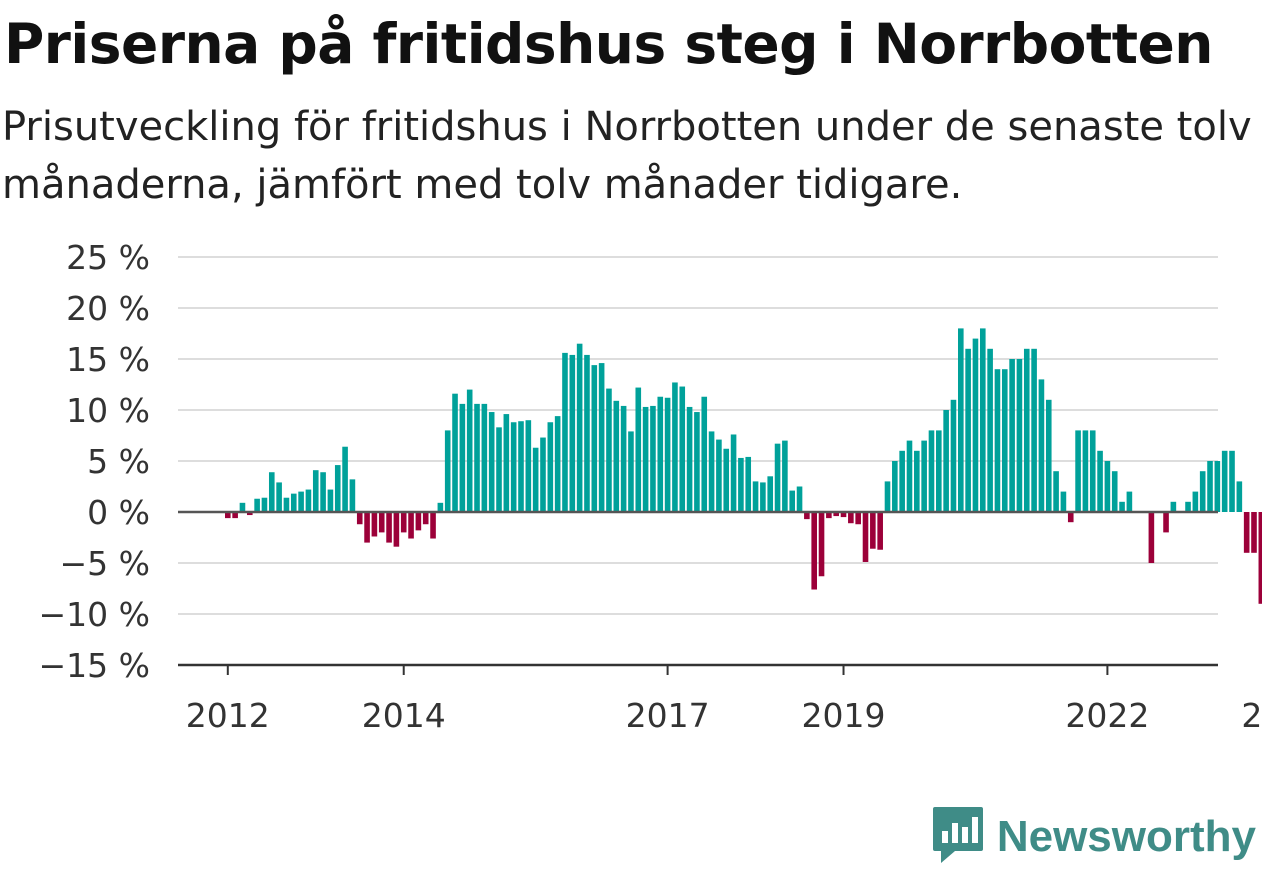 The image size is (1262, 879). I want to click on x-tick-label: 2012, so click(228, 715).